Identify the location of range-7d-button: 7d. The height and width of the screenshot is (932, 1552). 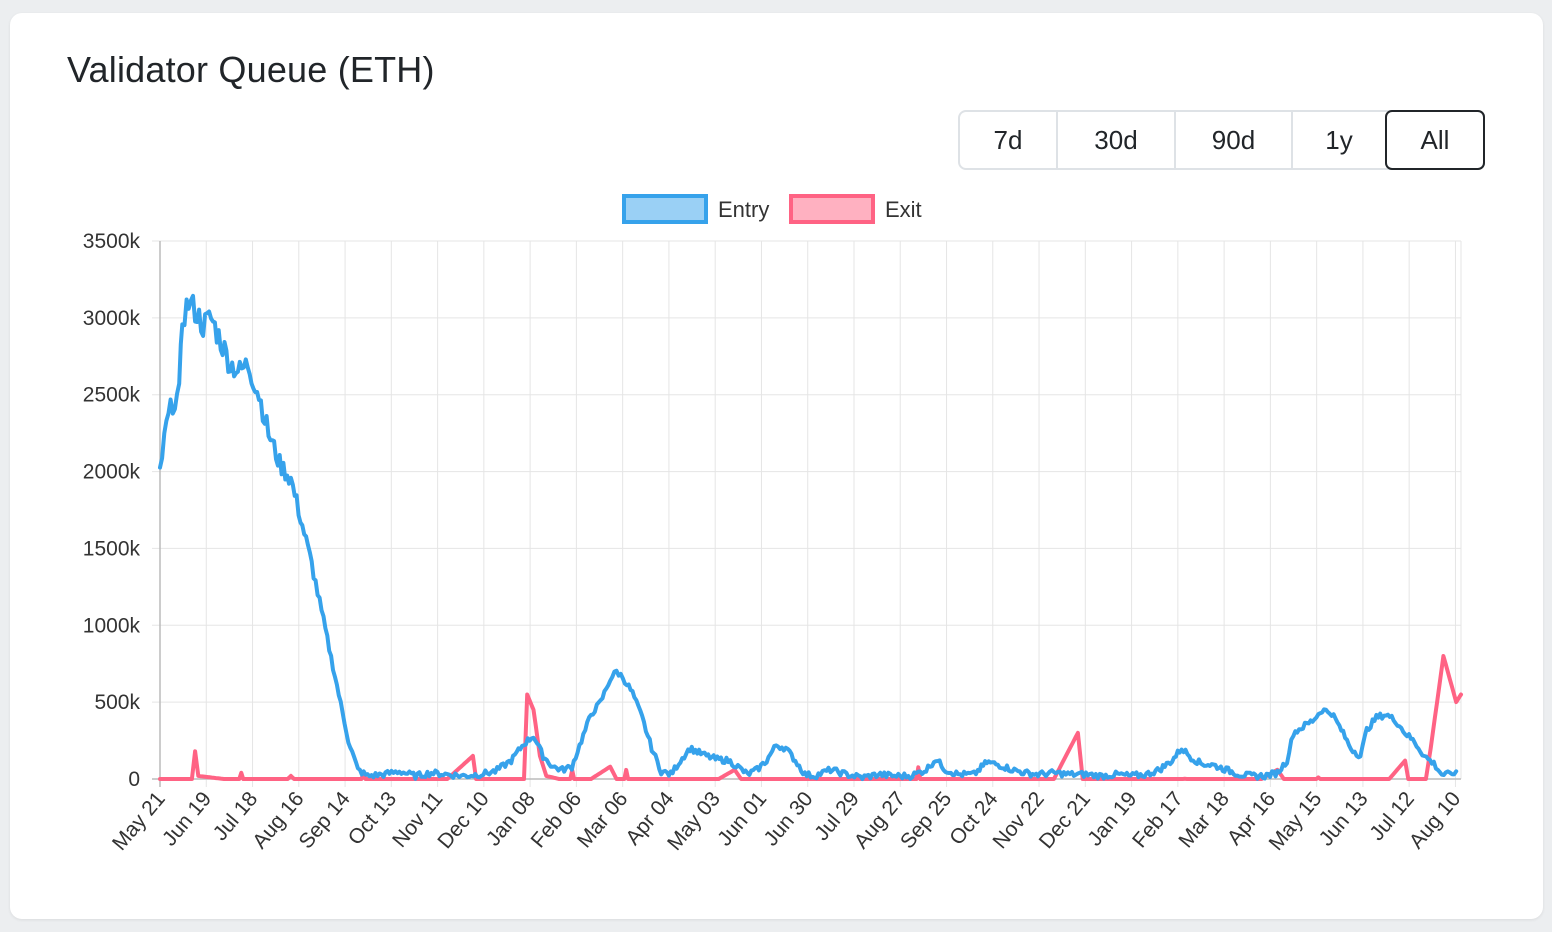
(1008, 140).